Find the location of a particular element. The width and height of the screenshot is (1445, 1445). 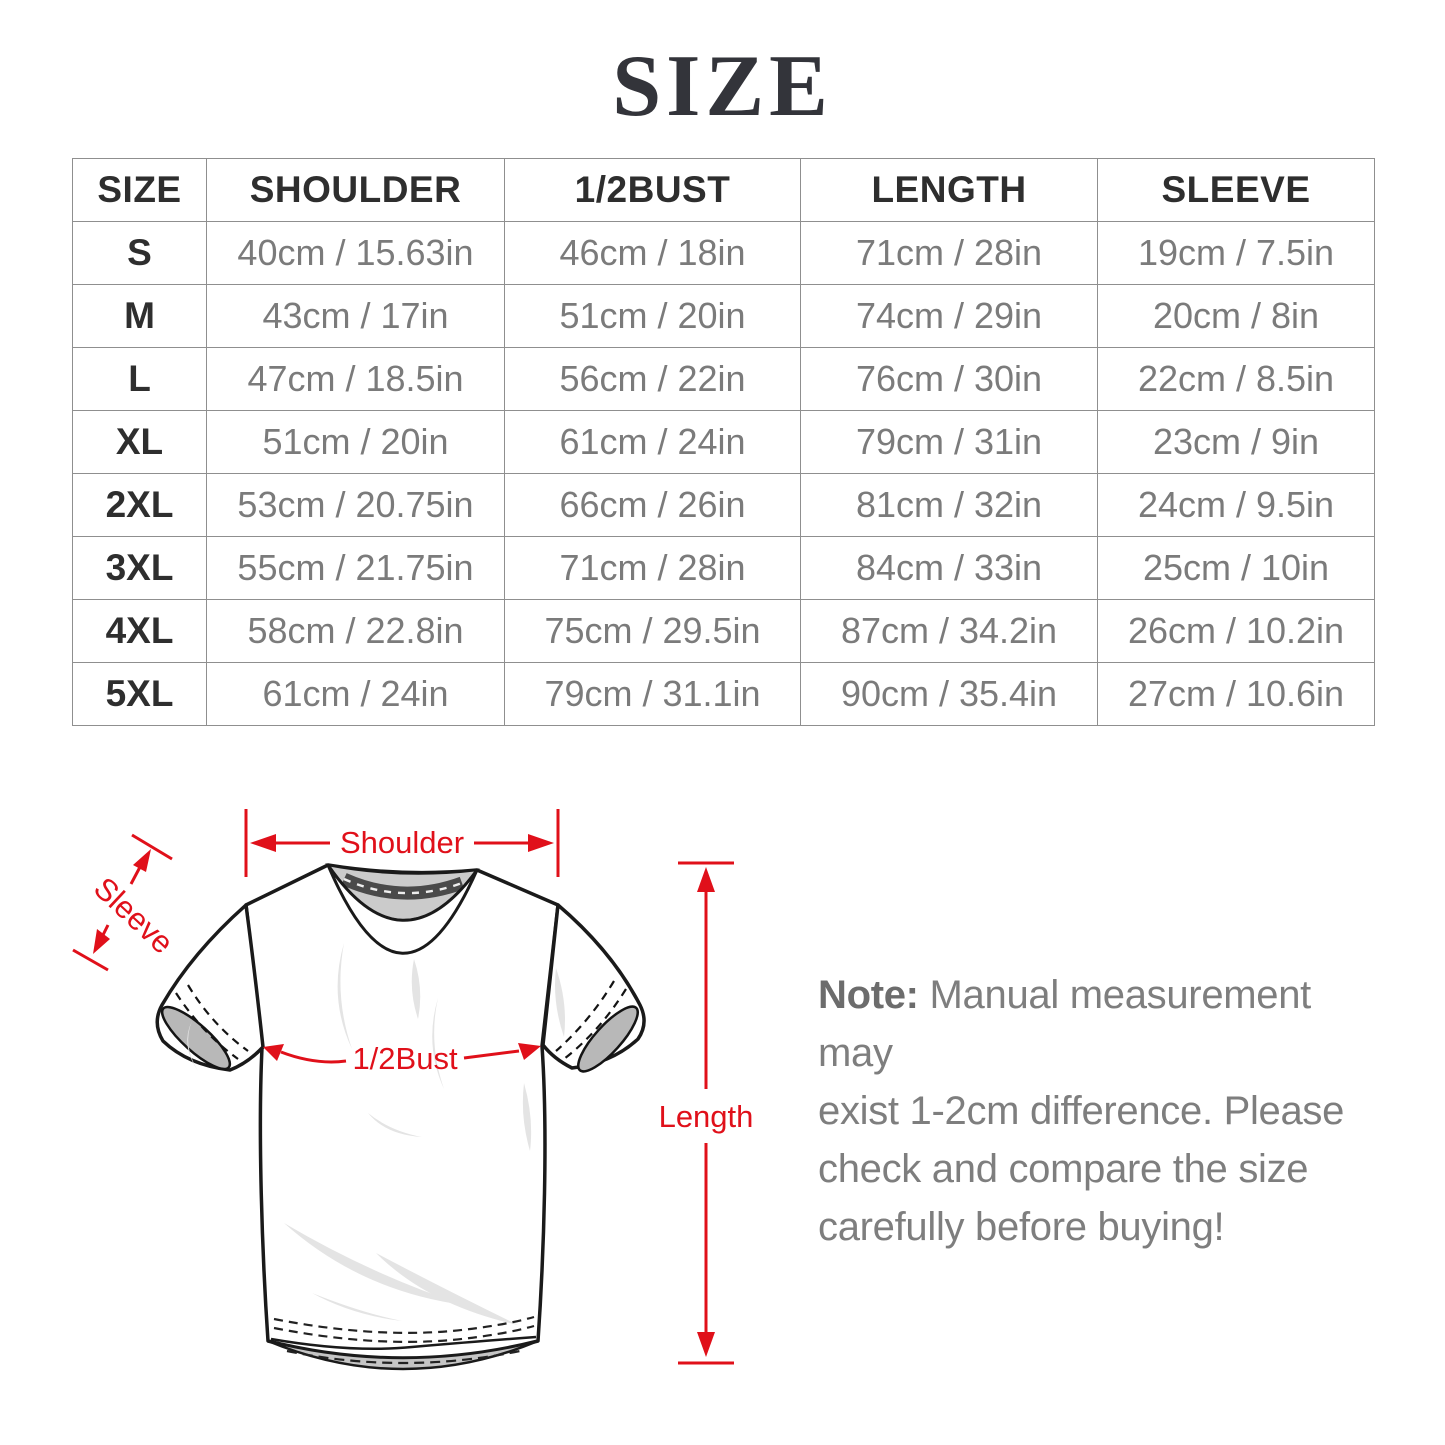

measurement-cell: 20cm / 8in is located at coordinates (1236, 316).